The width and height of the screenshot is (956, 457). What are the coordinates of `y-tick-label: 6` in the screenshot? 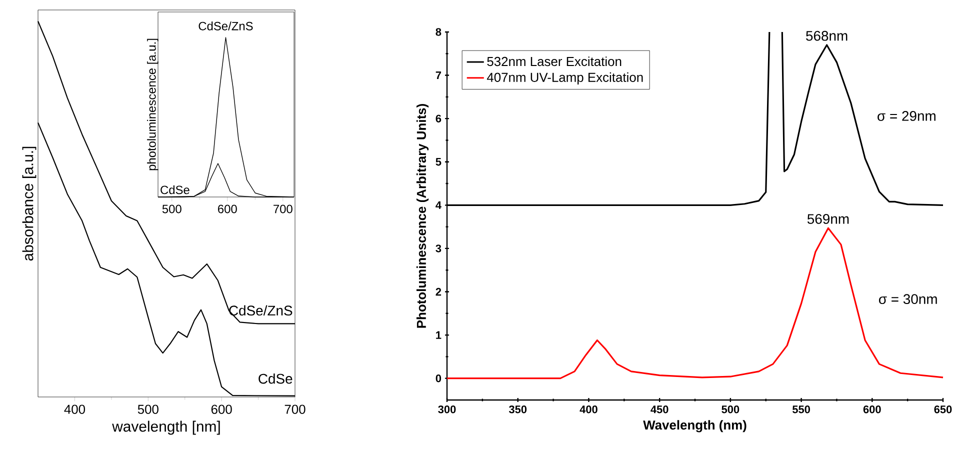 It's located at (439, 118).